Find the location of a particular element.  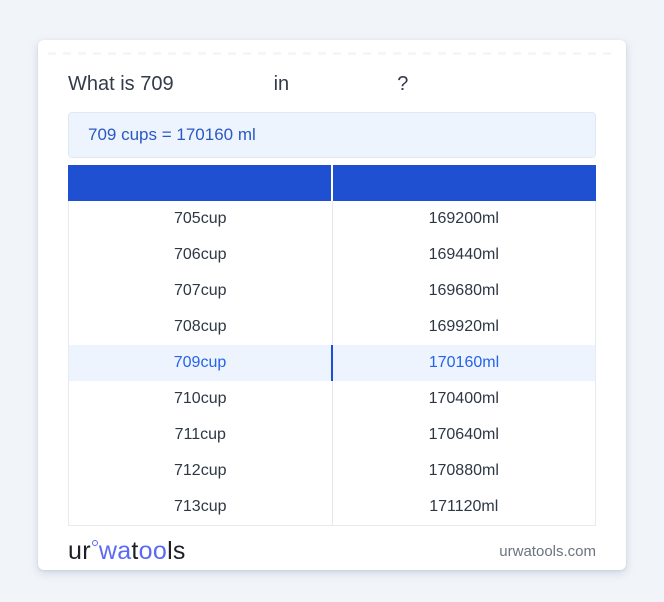

row-cup-value: 713cup is located at coordinates (201, 507).